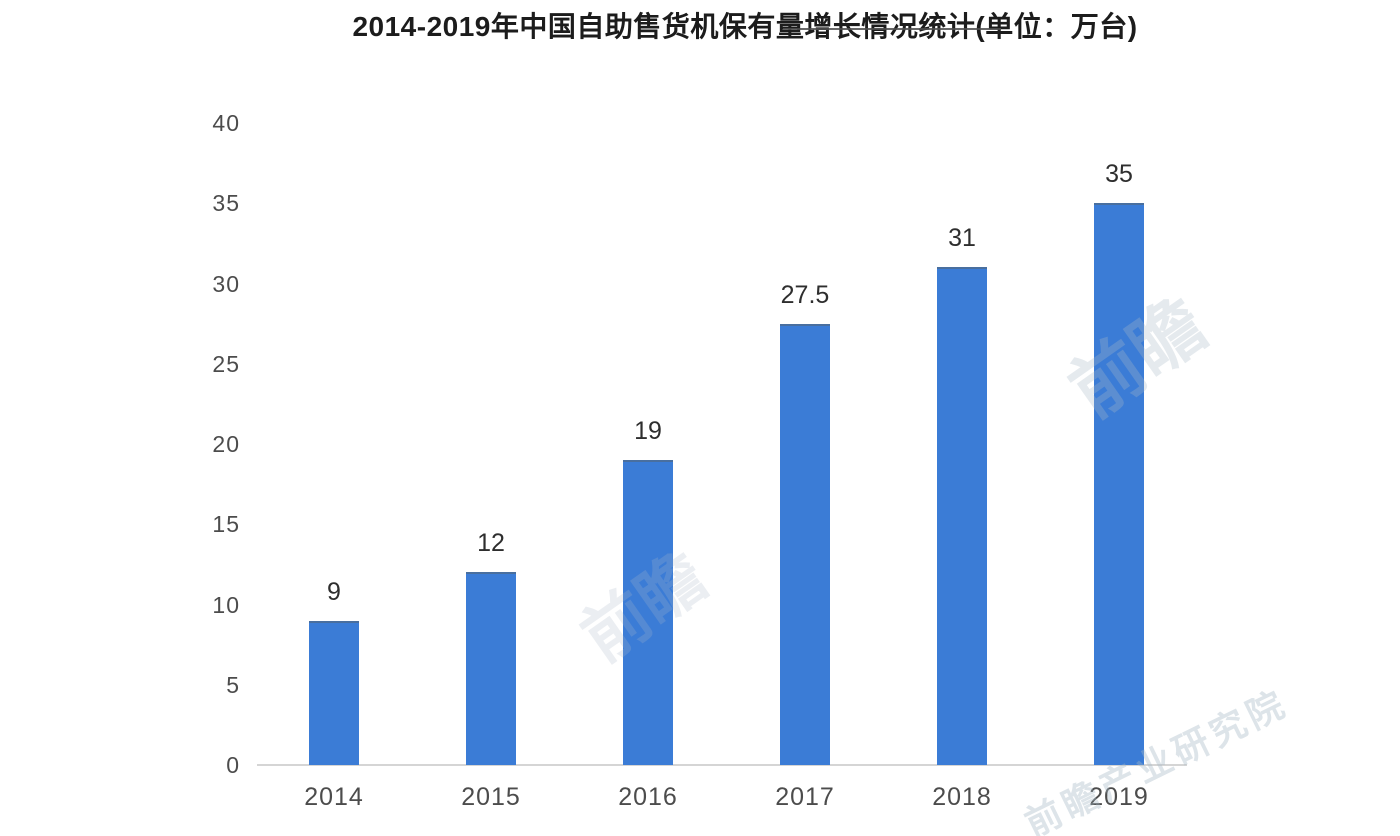 The width and height of the screenshot is (1400, 836). Describe the element at coordinates (1119, 174) in the screenshot. I see `bar-value-label: 35` at that location.